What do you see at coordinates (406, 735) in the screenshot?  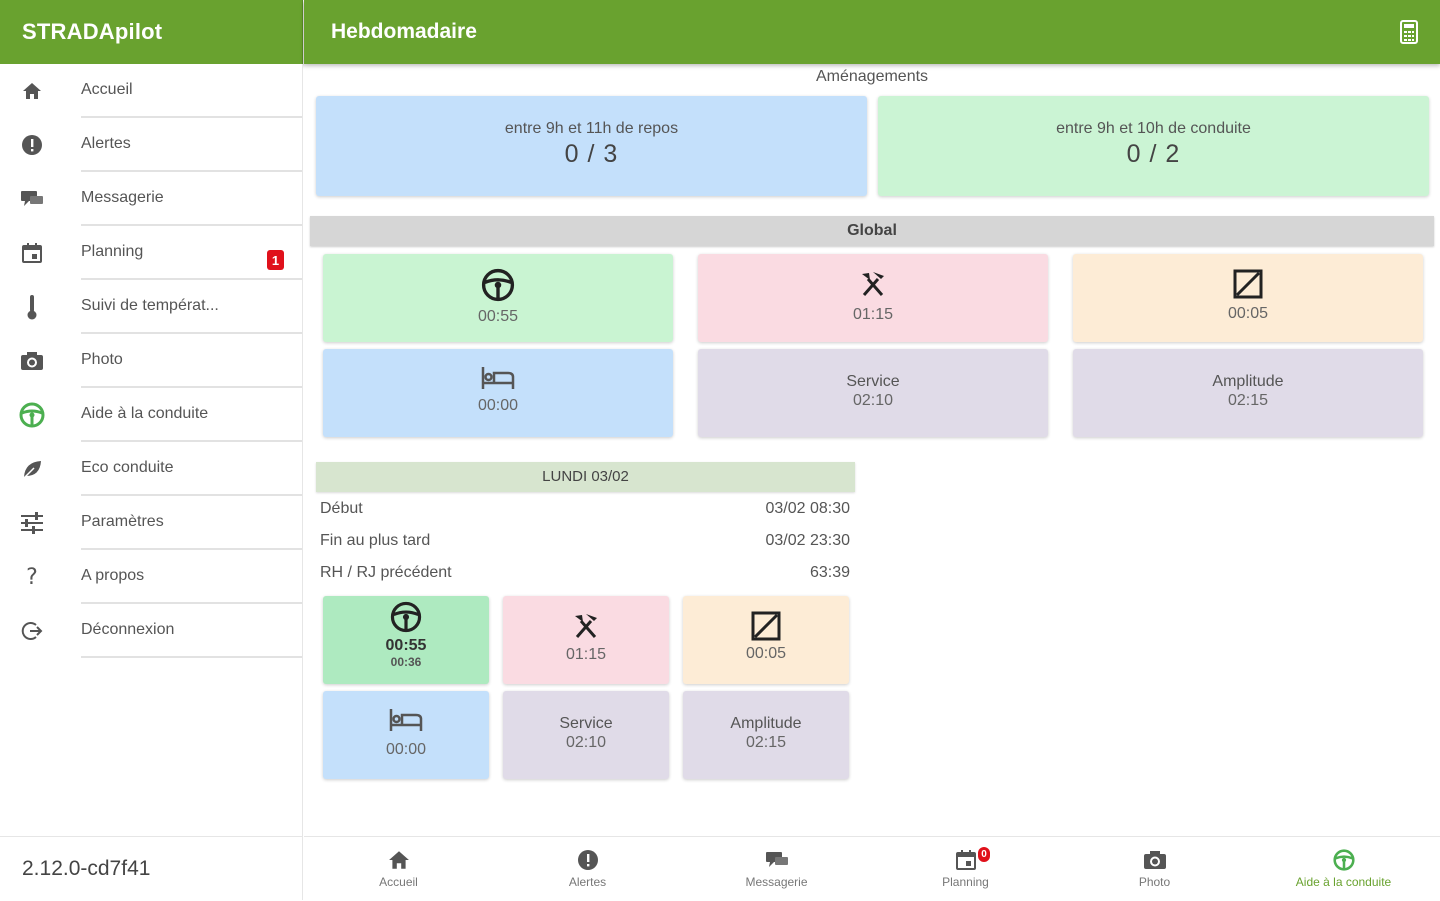 I see `day-repos-tile: 00:00` at bounding box center [406, 735].